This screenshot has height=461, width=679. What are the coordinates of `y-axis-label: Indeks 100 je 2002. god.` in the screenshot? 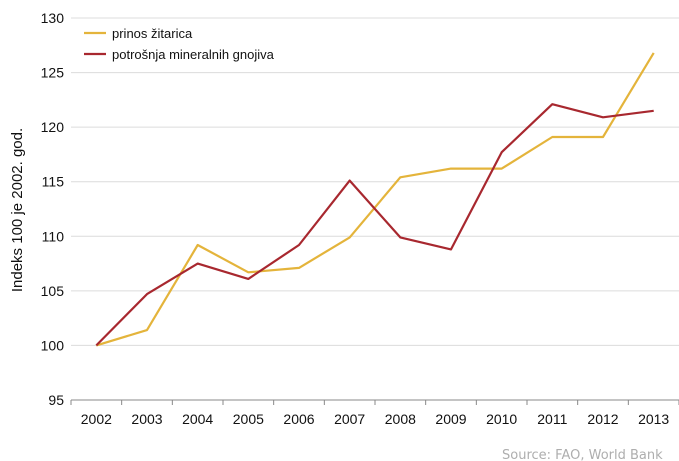 It's located at (17, 210).